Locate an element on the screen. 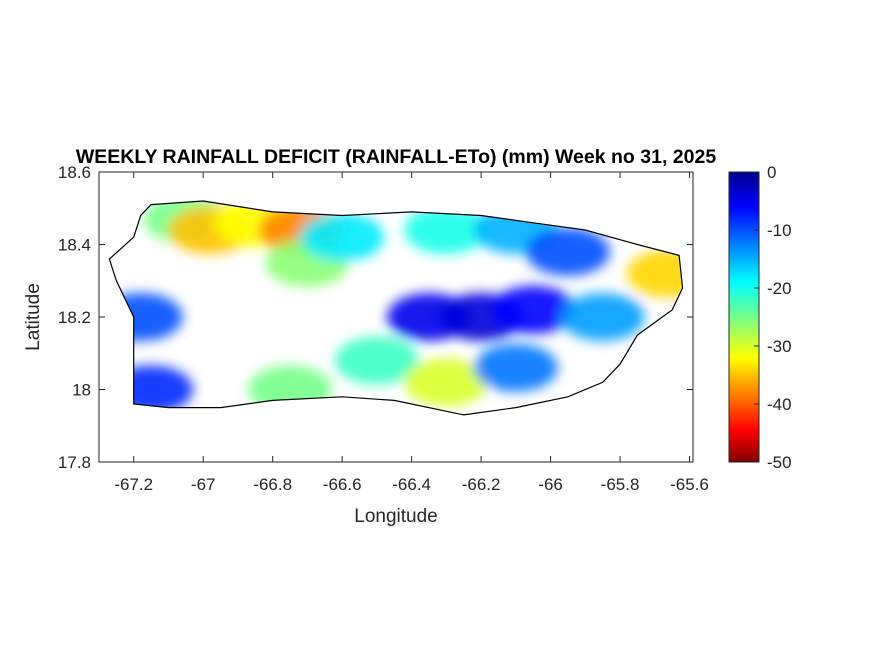 The image size is (875, 656). y-tick-label: 18.4 is located at coordinates (74, 245).